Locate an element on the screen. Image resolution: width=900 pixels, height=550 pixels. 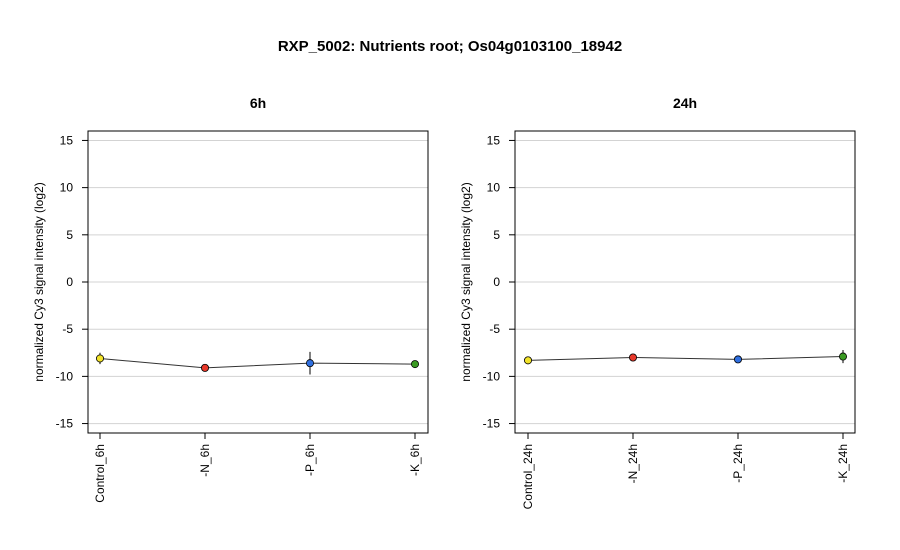
data-point--N_24h is located at coordinates (633, 357).